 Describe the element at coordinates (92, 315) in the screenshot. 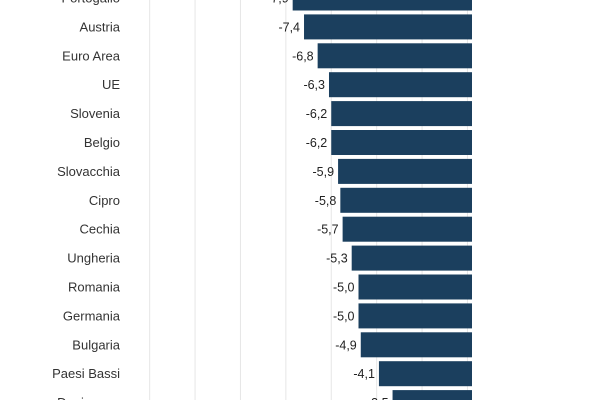

I see `category-label: Germania` at that location.